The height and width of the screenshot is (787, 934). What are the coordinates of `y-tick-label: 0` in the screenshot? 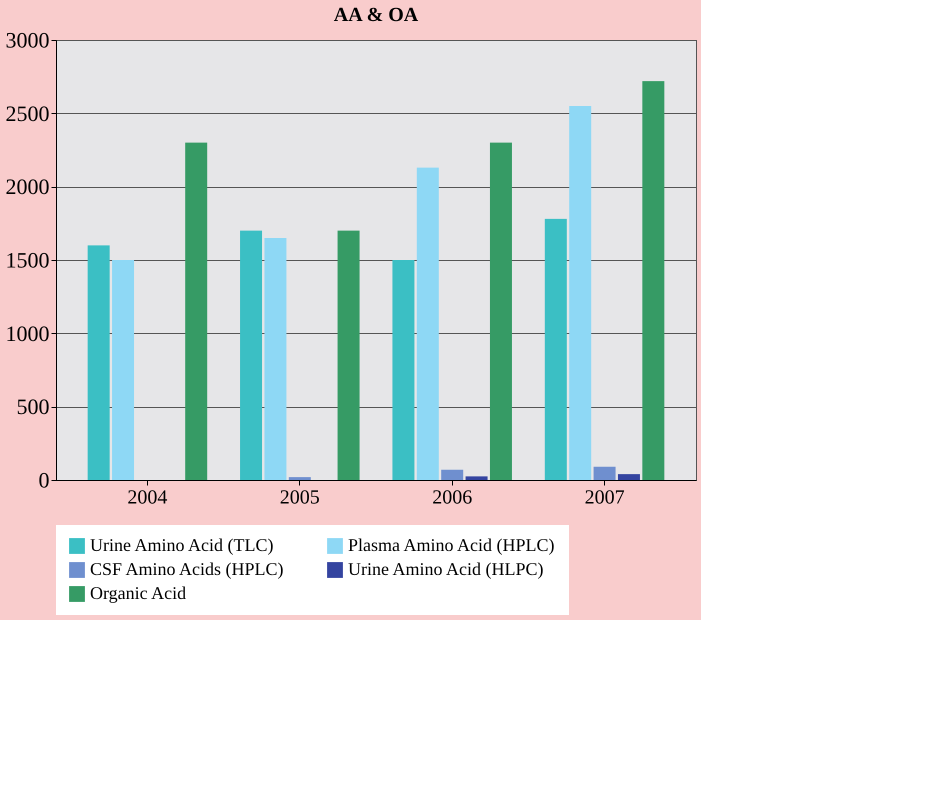 It's located at (44, 480).